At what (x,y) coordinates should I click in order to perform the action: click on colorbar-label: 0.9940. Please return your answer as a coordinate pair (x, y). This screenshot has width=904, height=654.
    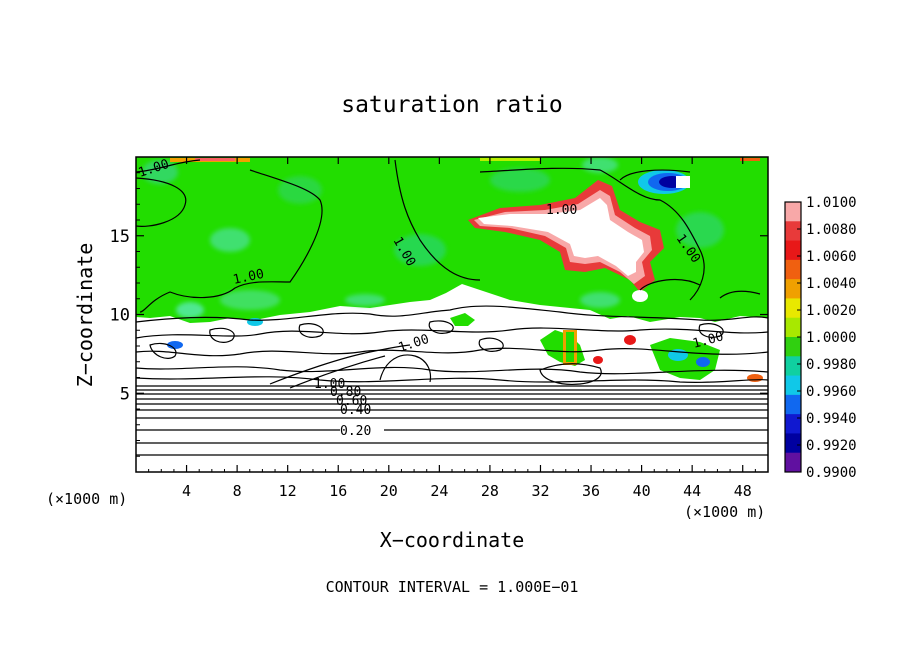
    Looking at the image, I should click on (831, 419).